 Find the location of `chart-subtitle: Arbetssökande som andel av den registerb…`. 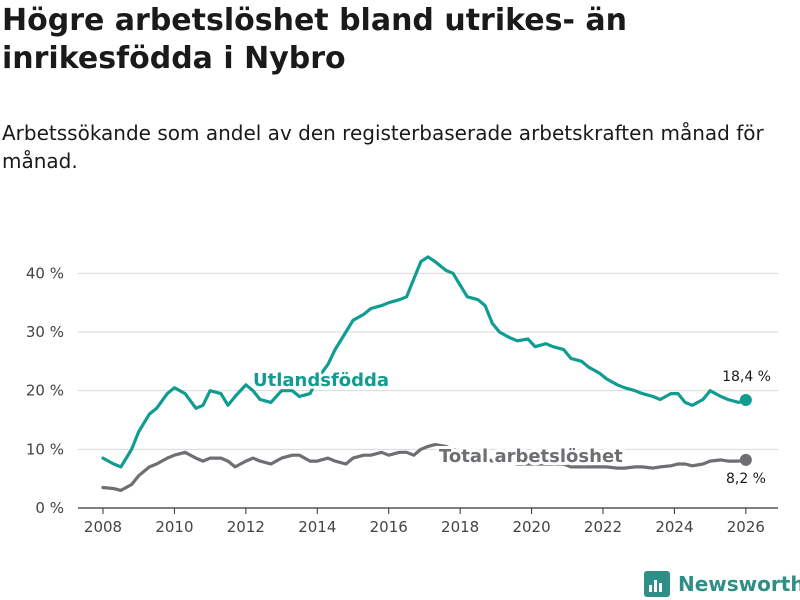

chart-subtitle: Arbetssökande som andel av den registerb… is located at coordinates (383, 147).